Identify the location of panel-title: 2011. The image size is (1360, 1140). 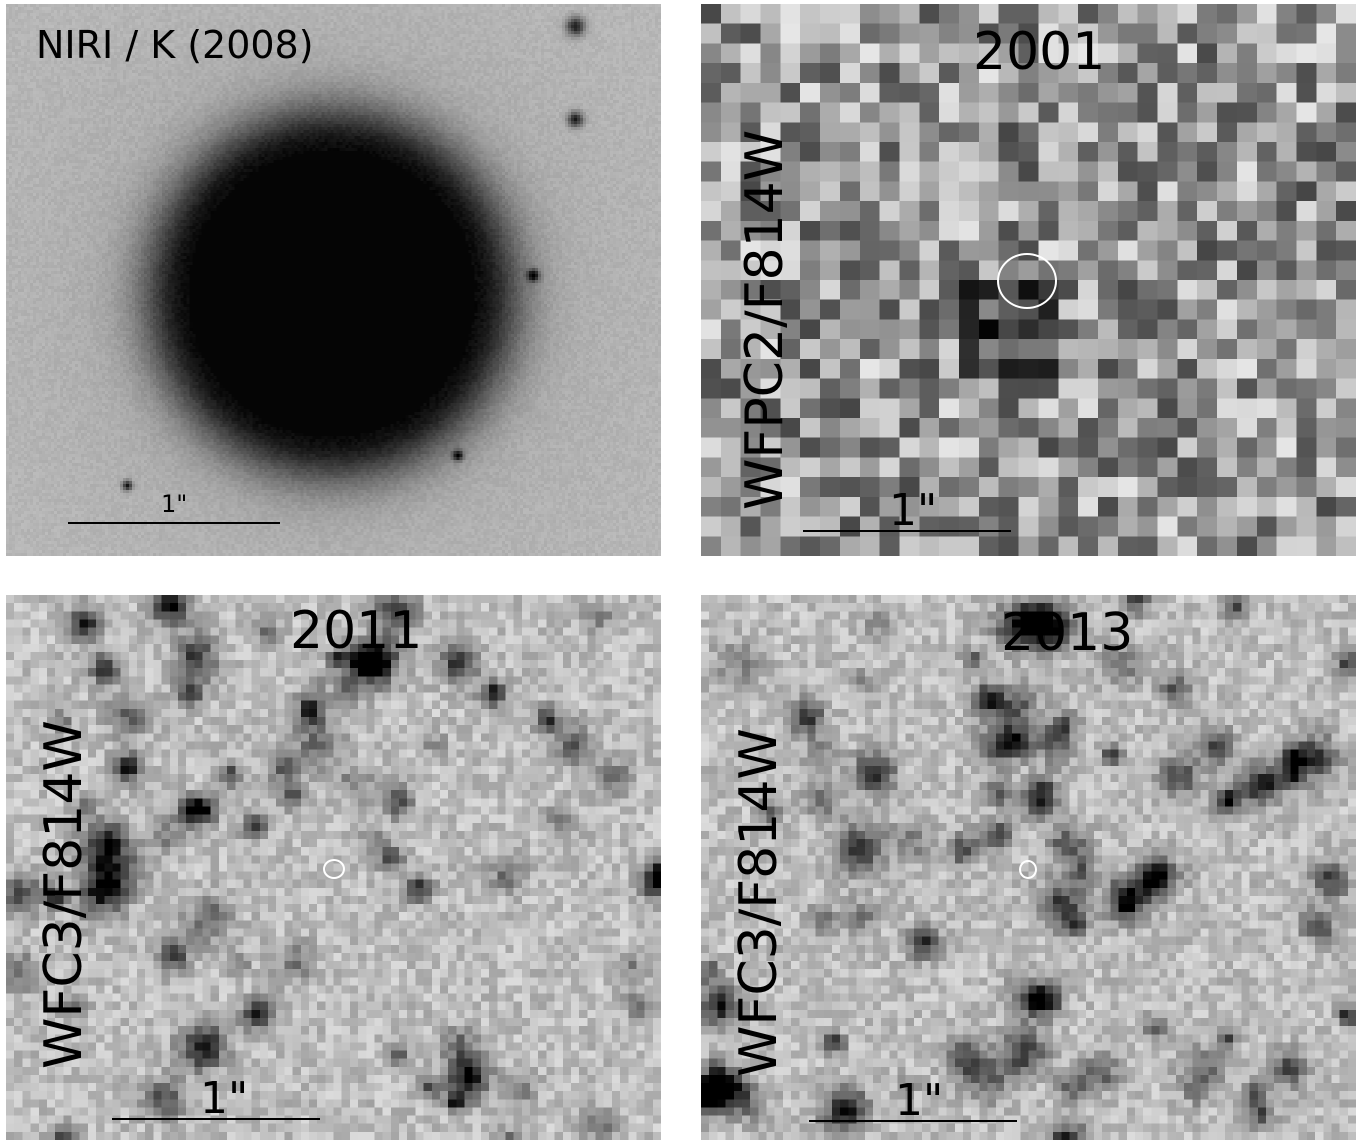
(356, 631).